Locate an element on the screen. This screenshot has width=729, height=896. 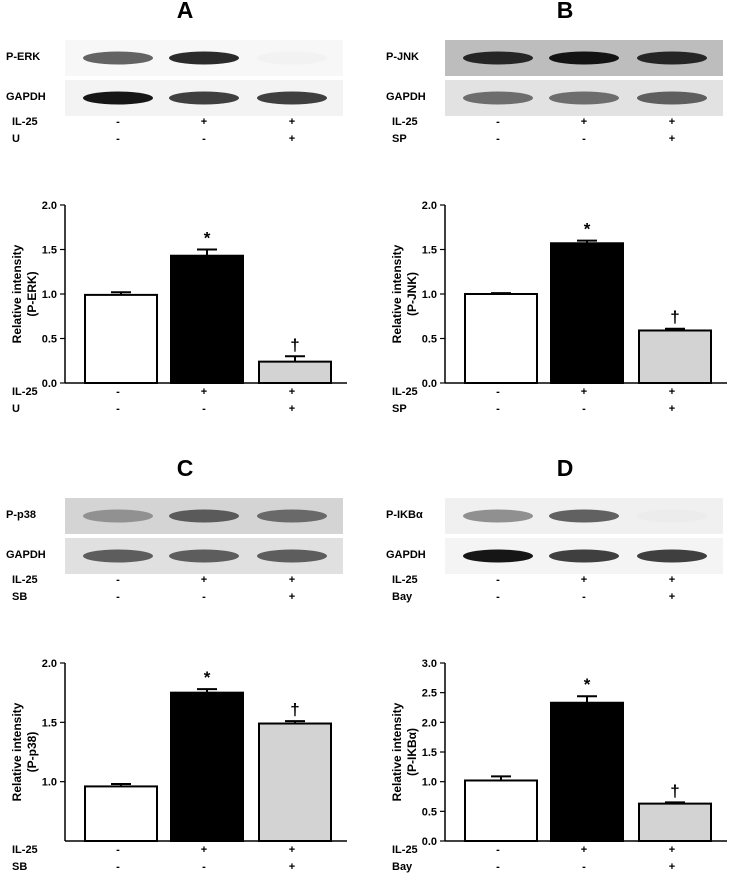
y-tick-label: 0.0 is located at coordinates (429, 842).